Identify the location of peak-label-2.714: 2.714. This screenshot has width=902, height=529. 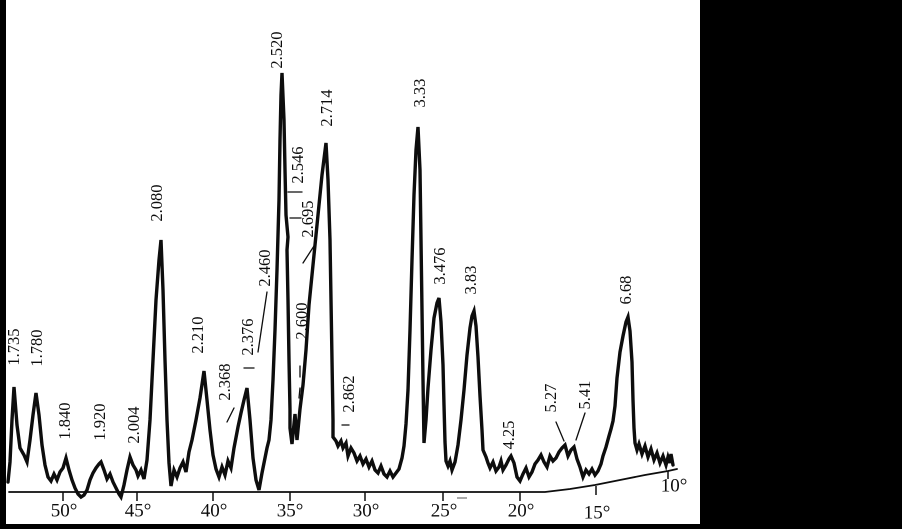
(326, 107).